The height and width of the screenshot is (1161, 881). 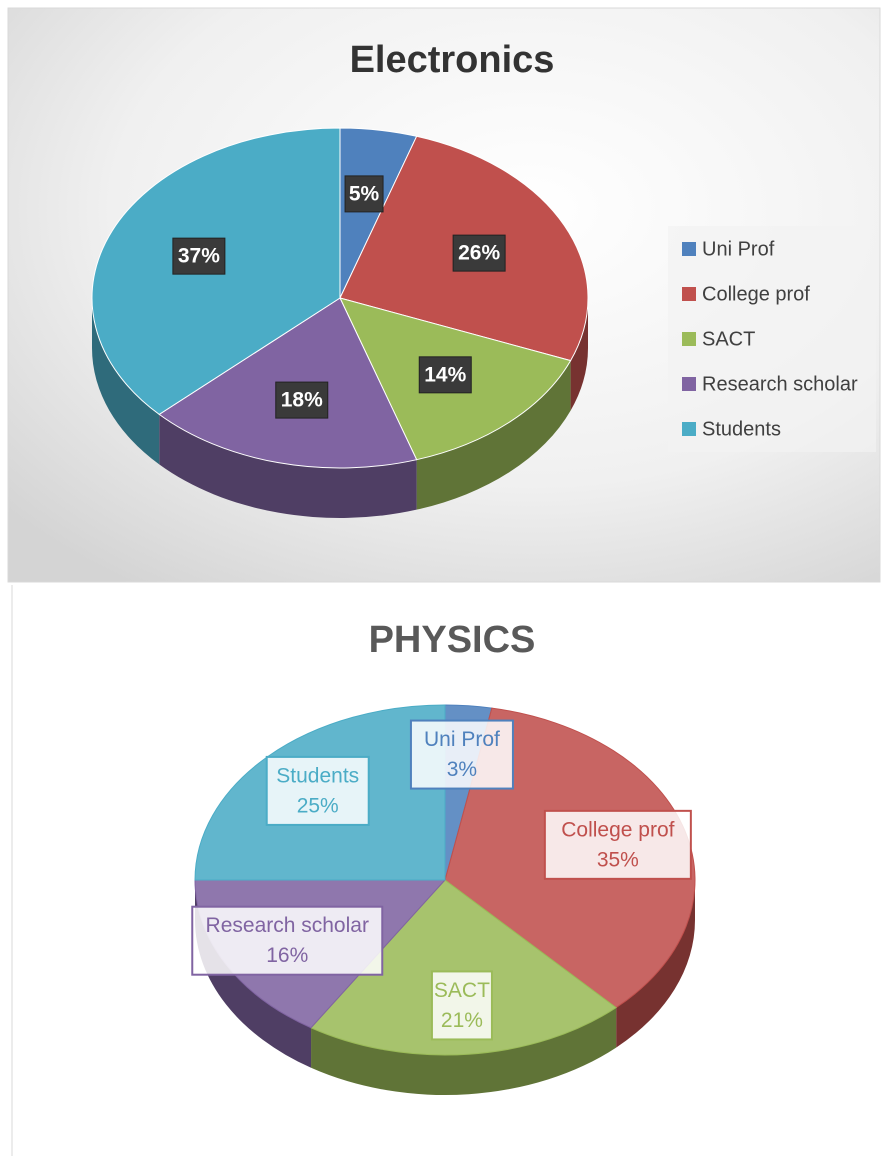 I want to click on data-label: 37%, so click(x=199, y=256).